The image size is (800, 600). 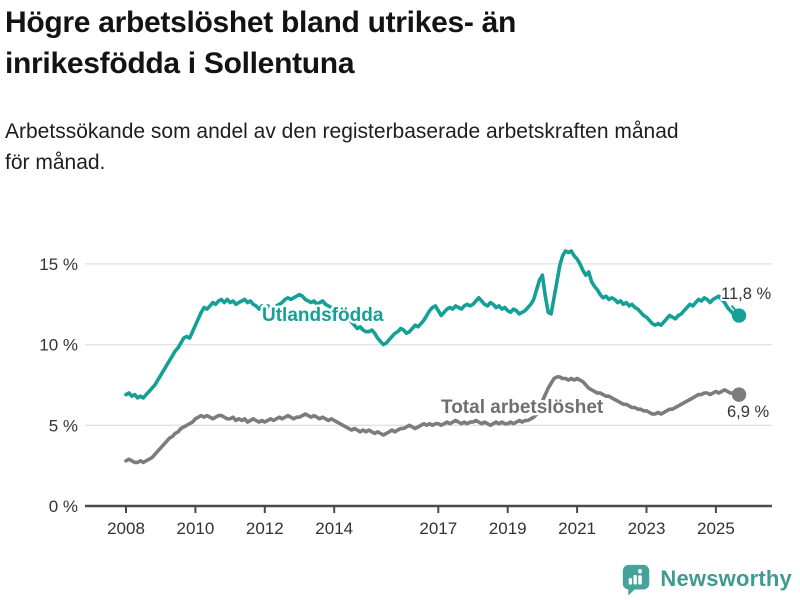 I want to click on series-end-dot-utlandsfodda, so click(x=739, y=315).